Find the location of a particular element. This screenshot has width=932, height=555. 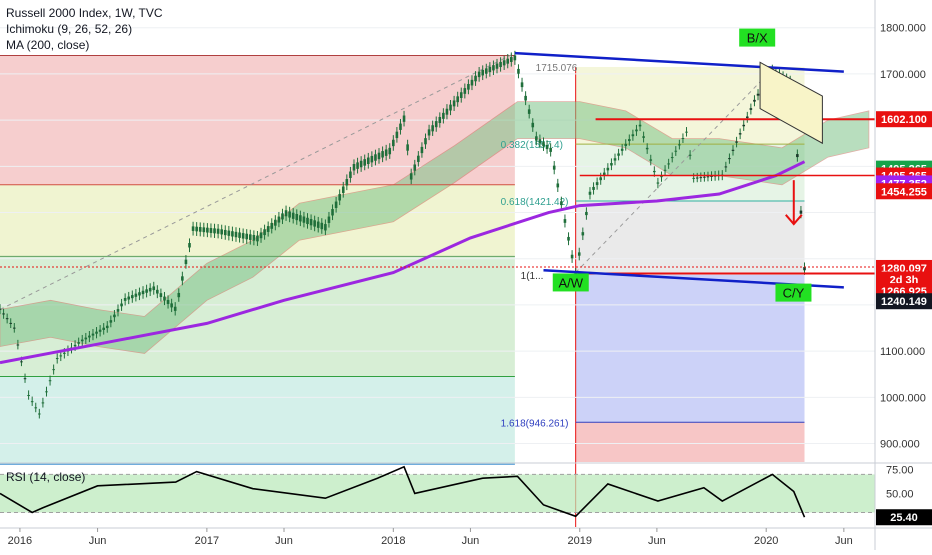

time-tick-label: 2019 is located at coordinates (580, 541).